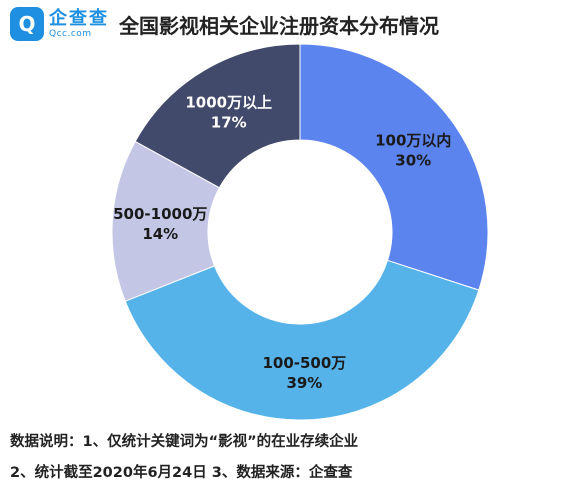 The image size is (580, 489). What do you see at coordinates (160, 214) in the screenshot?
I see `slice-label: 500-1000万` at bounding box center [160, 214].